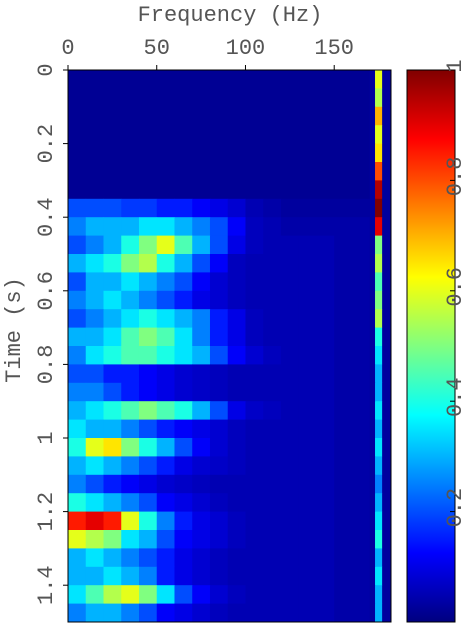 The height and width of the screenshot is (630, 467). What do you see at coordinates (455, 65) in the screenshot?
I see `colorbar-tick-label: 1` at bounding box center [455, 65].